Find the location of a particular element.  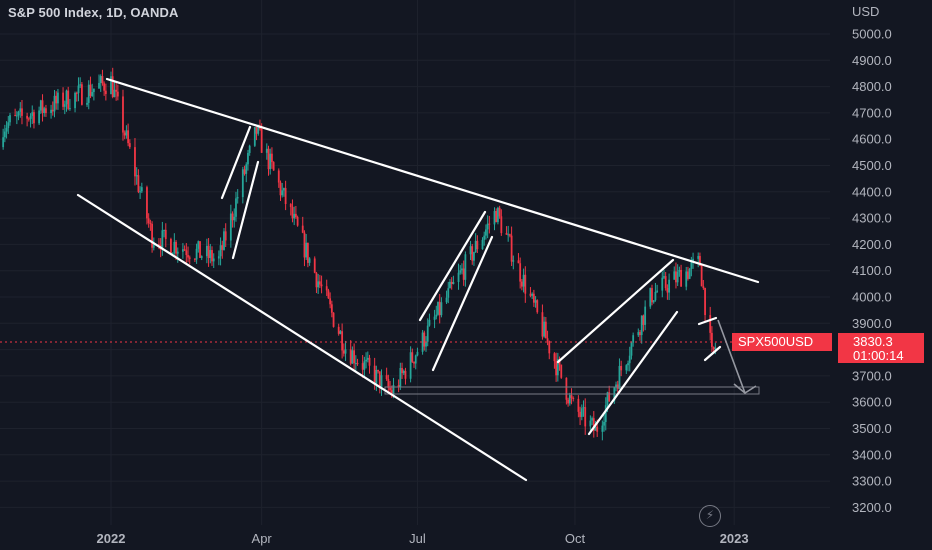

price-tick-label: 3700.0 is located at coordinates (872, 375).